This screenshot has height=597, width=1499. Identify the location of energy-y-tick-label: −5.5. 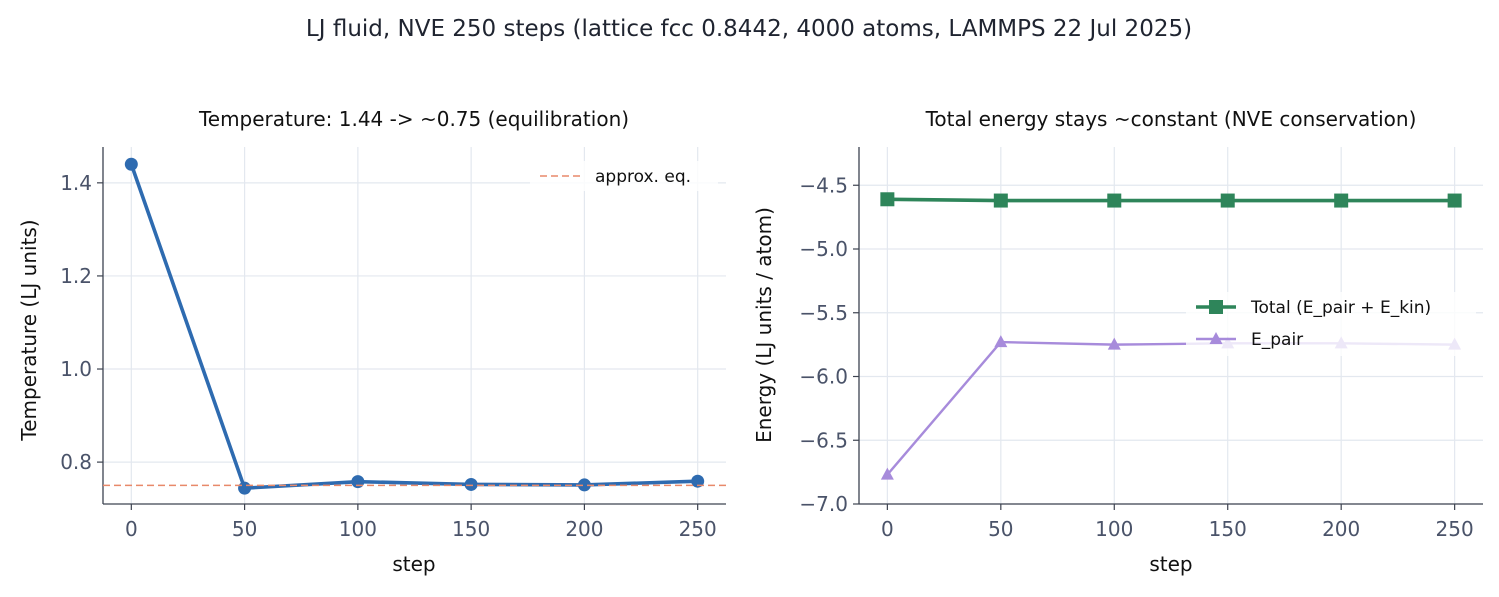
(823, 313).